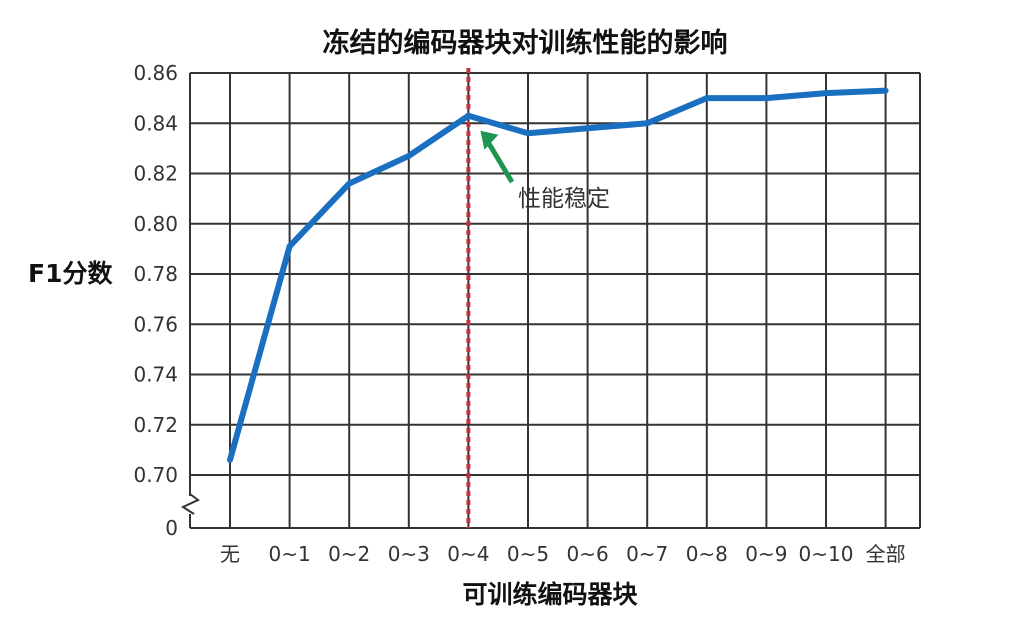  Describe the element at coordinates (155, 375) in the screenshot. I see `y-tick-label: 0.74` at that location.